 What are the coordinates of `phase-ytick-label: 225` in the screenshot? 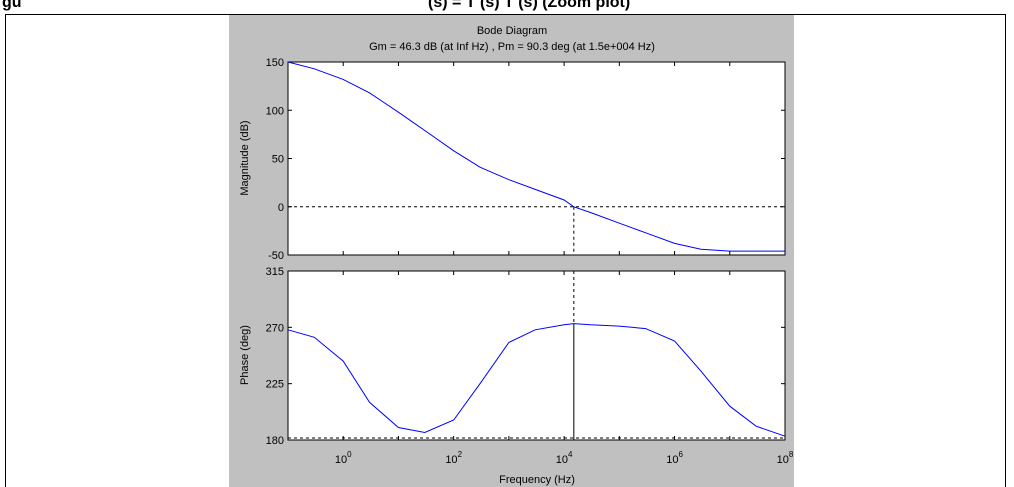 It's located at (275, 385).